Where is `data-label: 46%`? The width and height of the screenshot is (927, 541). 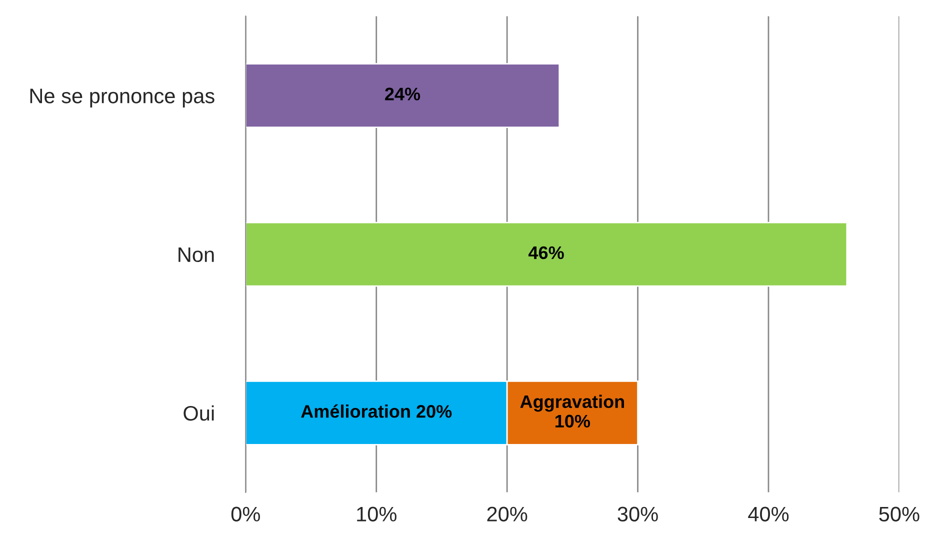 data-label: 46% is located at coordinates (546, 253).